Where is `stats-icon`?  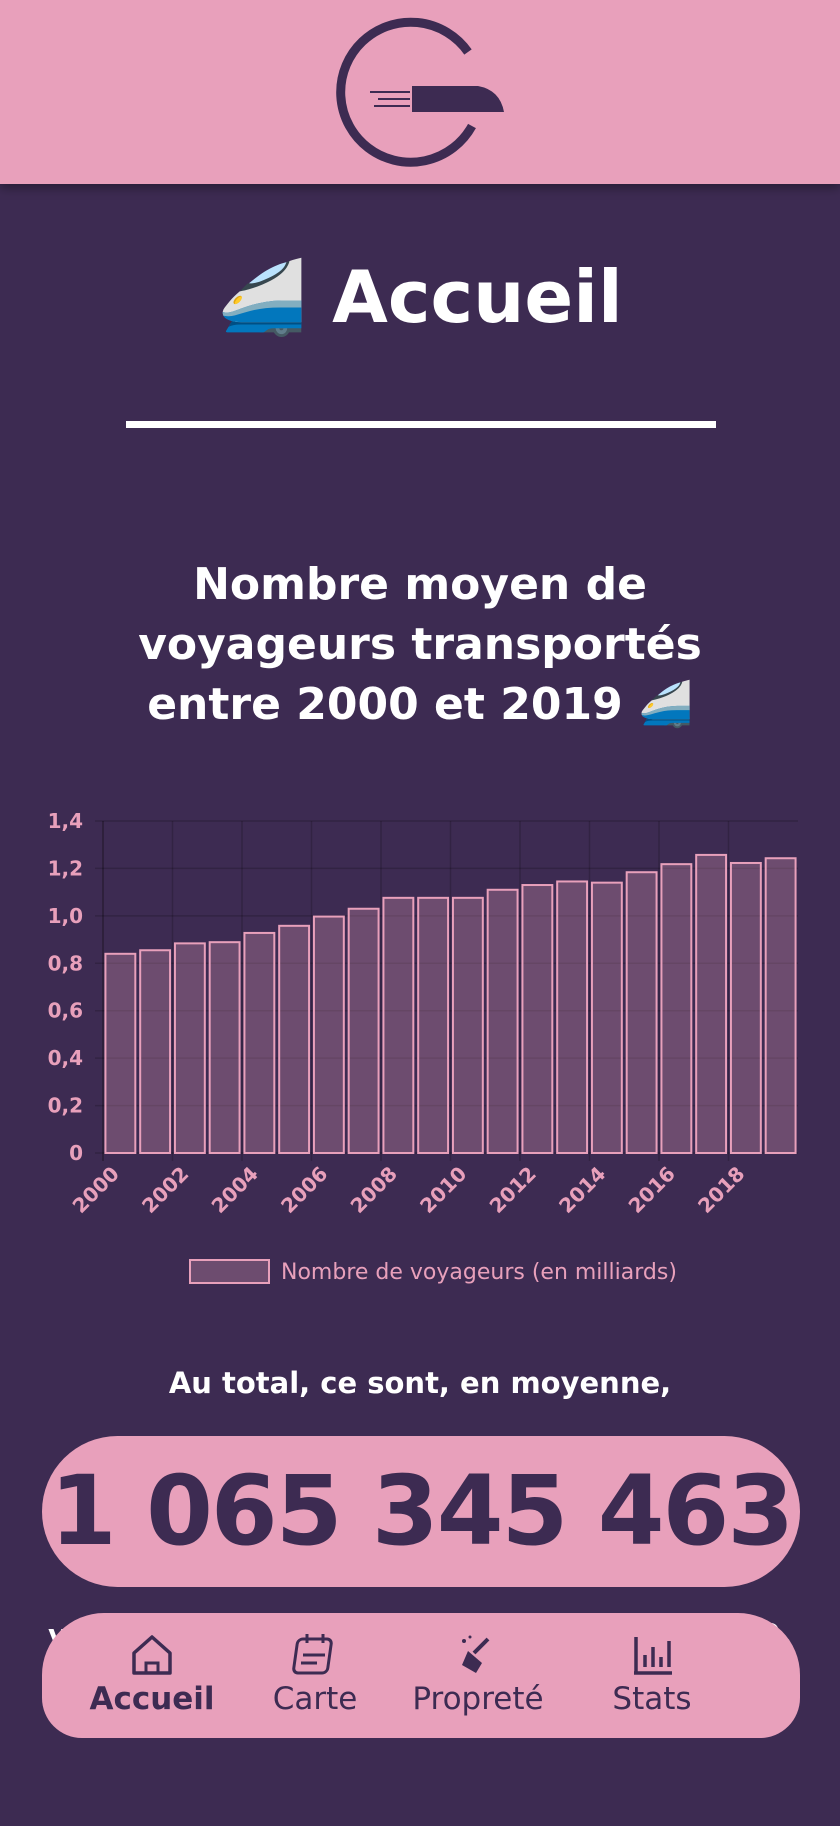
stats-icon is located at coordinates (653, 1656).